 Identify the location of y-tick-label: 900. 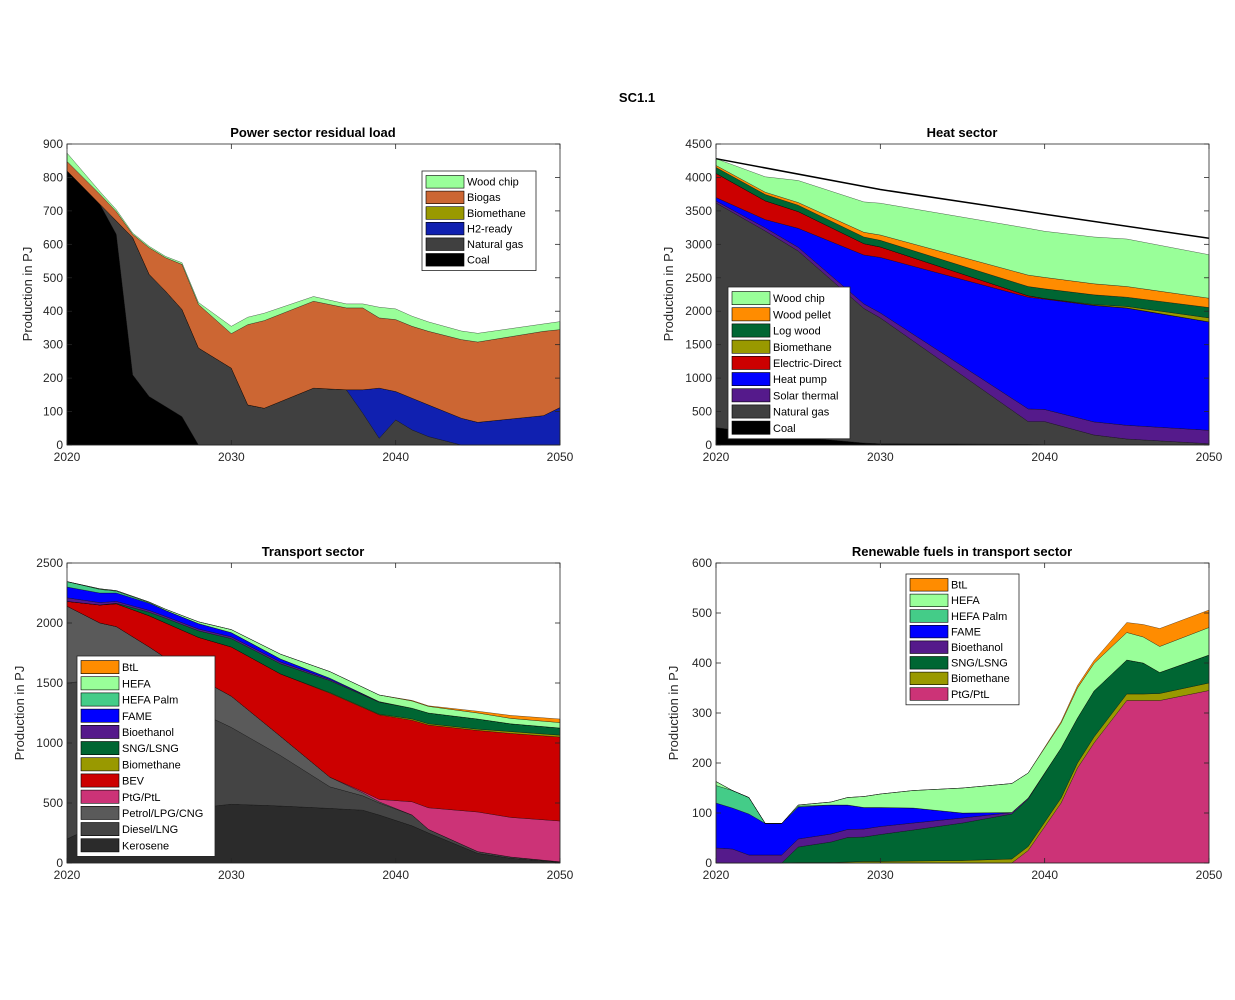
(53, 144).